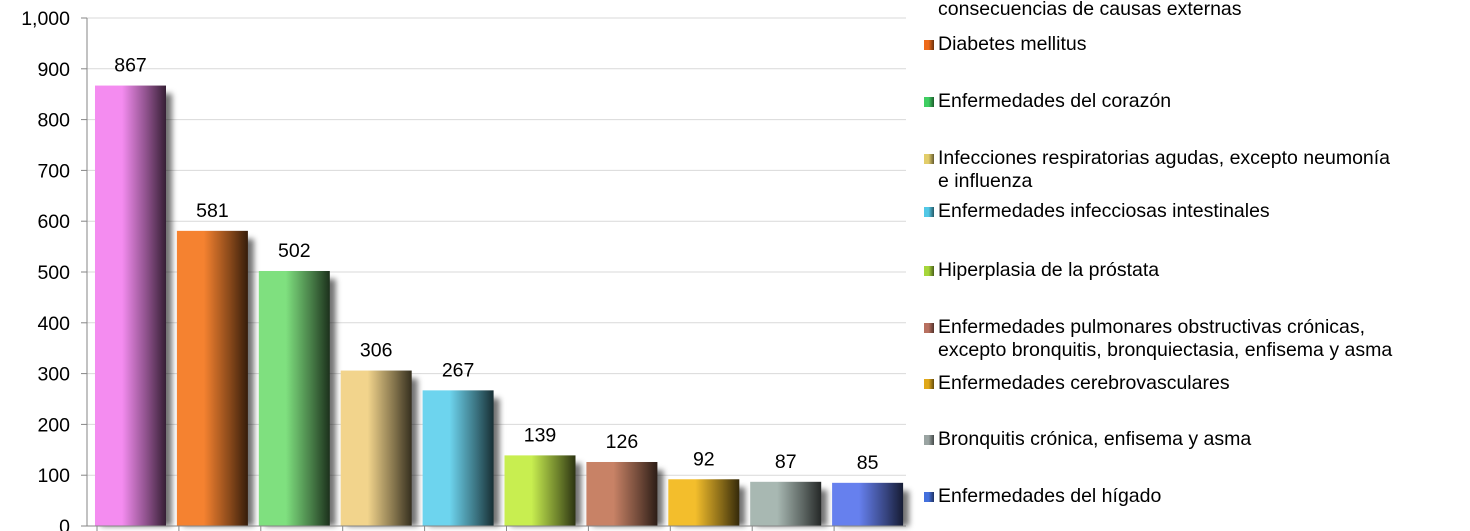 Image resolution: width=1470 pixels, height=531 pixels. Describe the element at coordinates (1055, 101) in the screenshot. I see `legend-label: Enfermedades del corazón` at that location.